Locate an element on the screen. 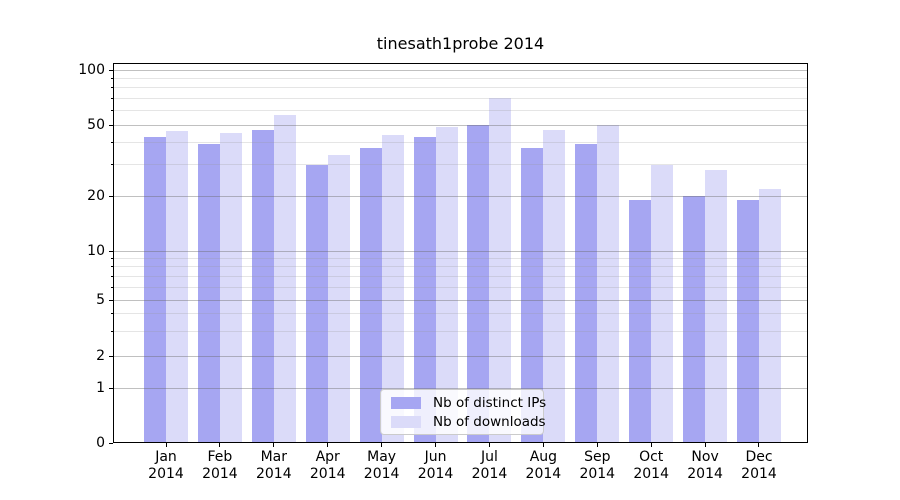 The image size is (900, 500). bar-downloads-nov is located at coordinates (716, 306).